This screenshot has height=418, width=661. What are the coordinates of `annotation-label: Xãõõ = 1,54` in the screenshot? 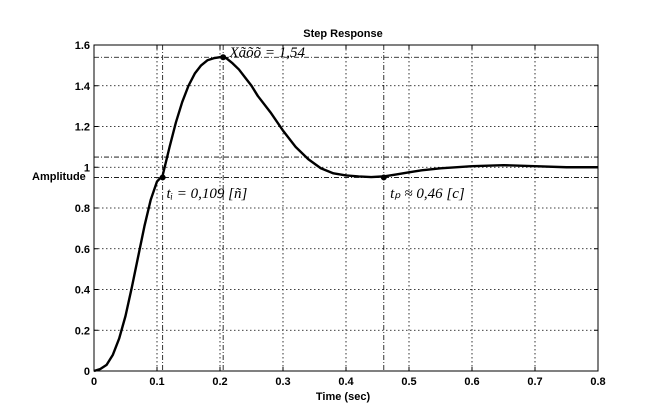 It's located at (266, 53).